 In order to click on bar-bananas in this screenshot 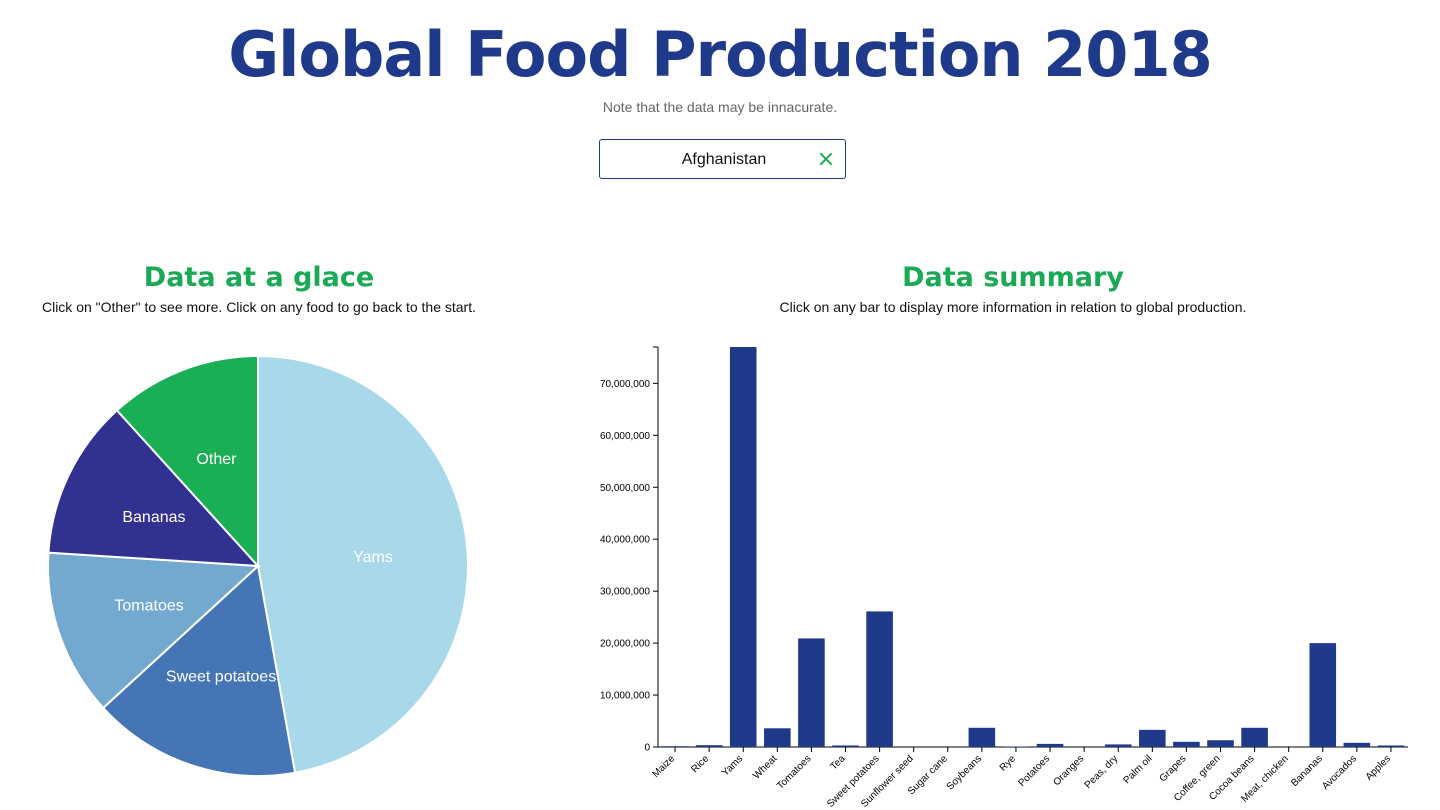, I will do `click(1323, 695)`.